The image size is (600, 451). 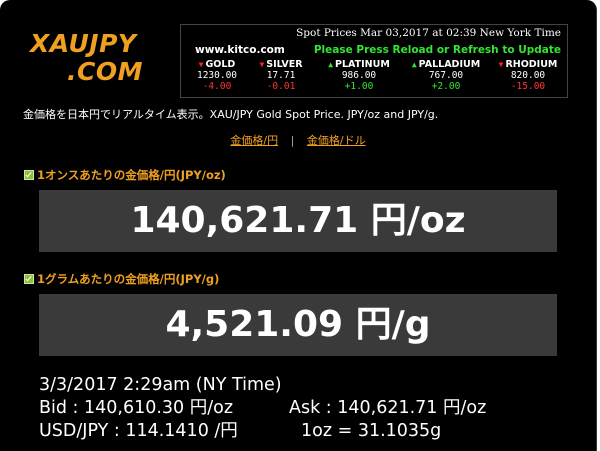 What do you see at coordinates (262, 431) in the screenshot?
I see `rate-row: USD/JPY : 114.1410 /円 1oz = 31.1035g` at bounding box center [262, 431].